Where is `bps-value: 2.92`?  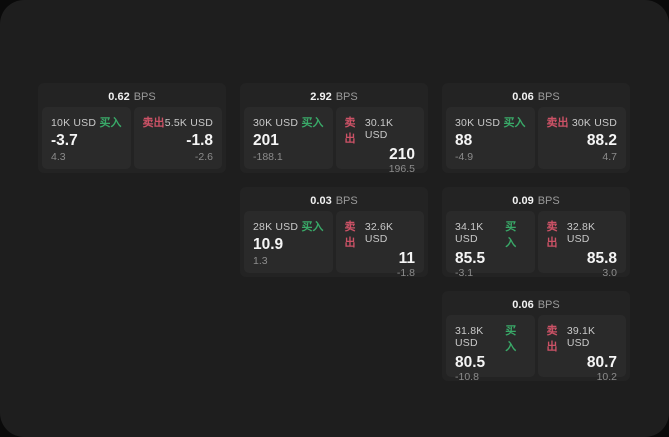 bps-value: 2.92 is located at coordinates (321, 97).